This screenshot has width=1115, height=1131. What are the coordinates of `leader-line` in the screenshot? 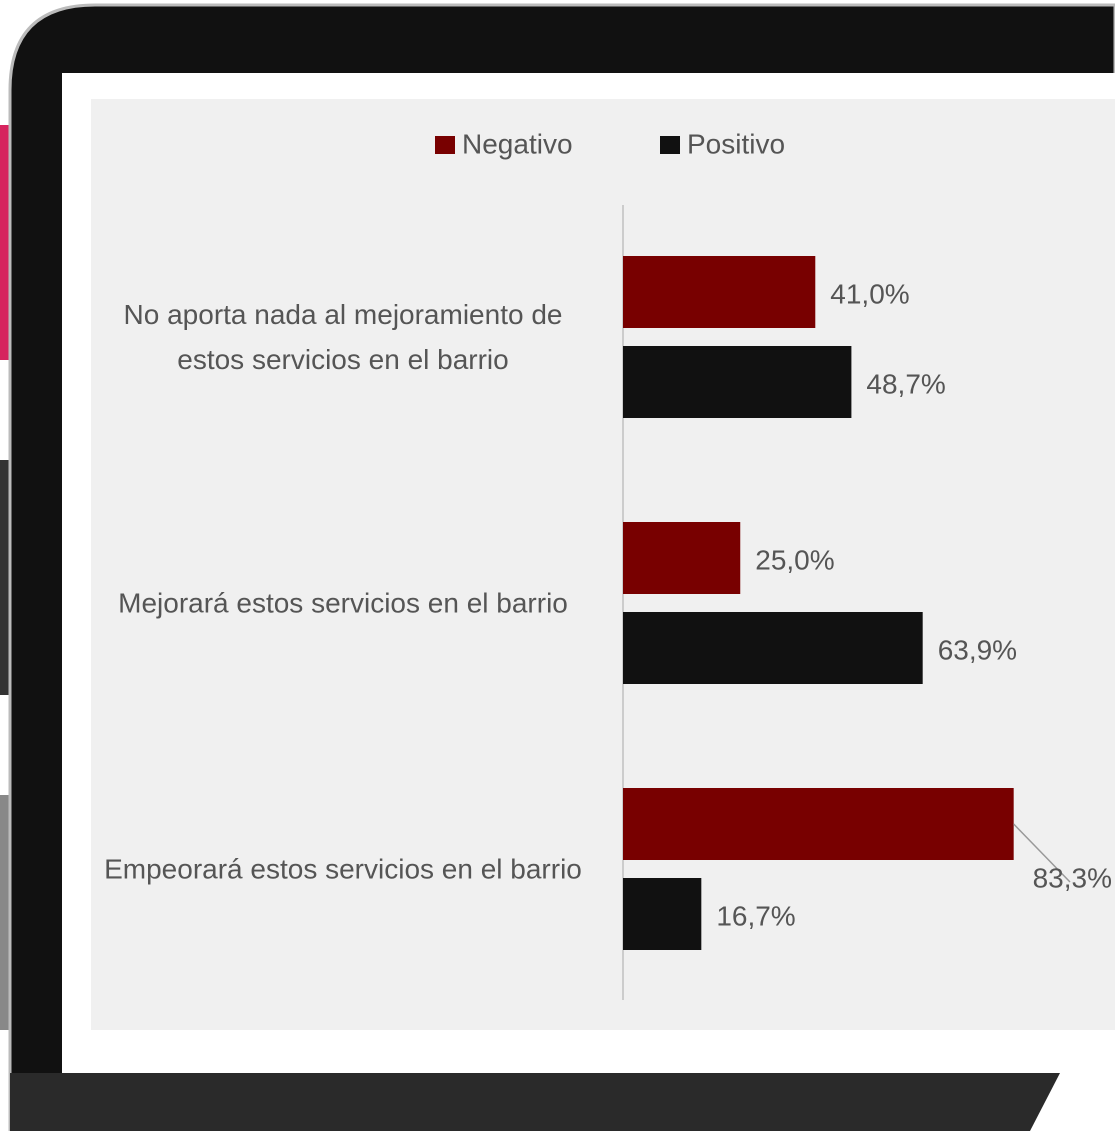 It's located at (1042, 853).